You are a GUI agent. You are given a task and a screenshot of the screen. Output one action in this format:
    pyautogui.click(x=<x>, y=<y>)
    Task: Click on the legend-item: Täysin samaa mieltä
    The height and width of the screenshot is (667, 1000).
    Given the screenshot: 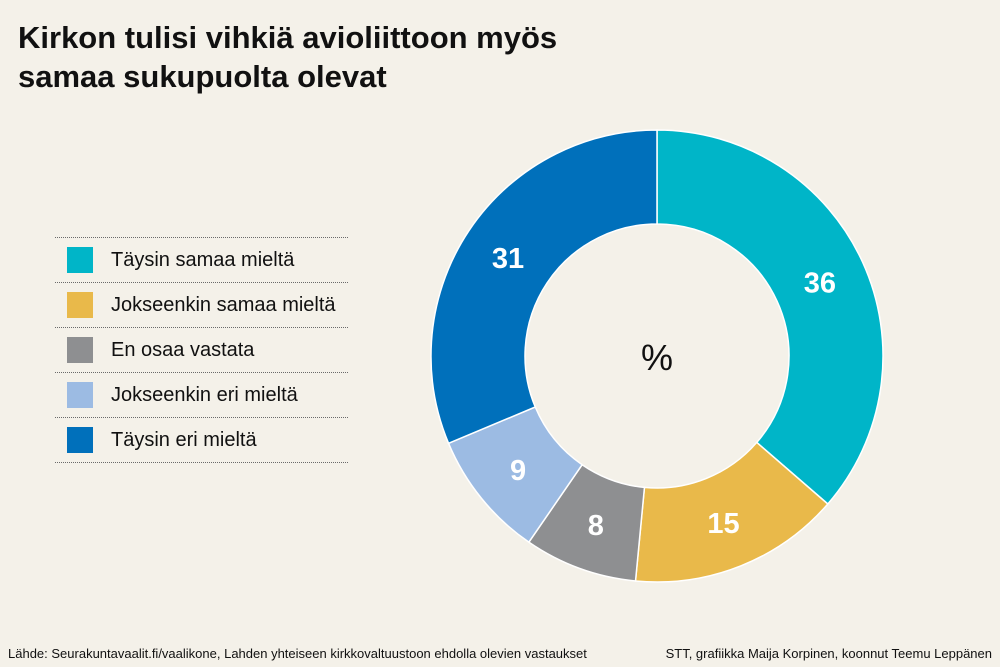 What is the action you would take?
    pyautogui.click(x=201, y=260)
    